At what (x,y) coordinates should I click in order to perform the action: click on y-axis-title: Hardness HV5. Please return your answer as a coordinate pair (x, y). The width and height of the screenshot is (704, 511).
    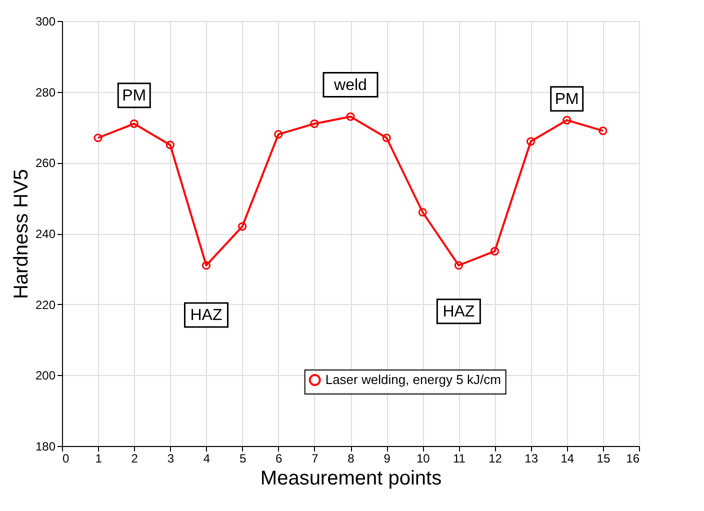
    Looking at the image, I should click on (21, 234).